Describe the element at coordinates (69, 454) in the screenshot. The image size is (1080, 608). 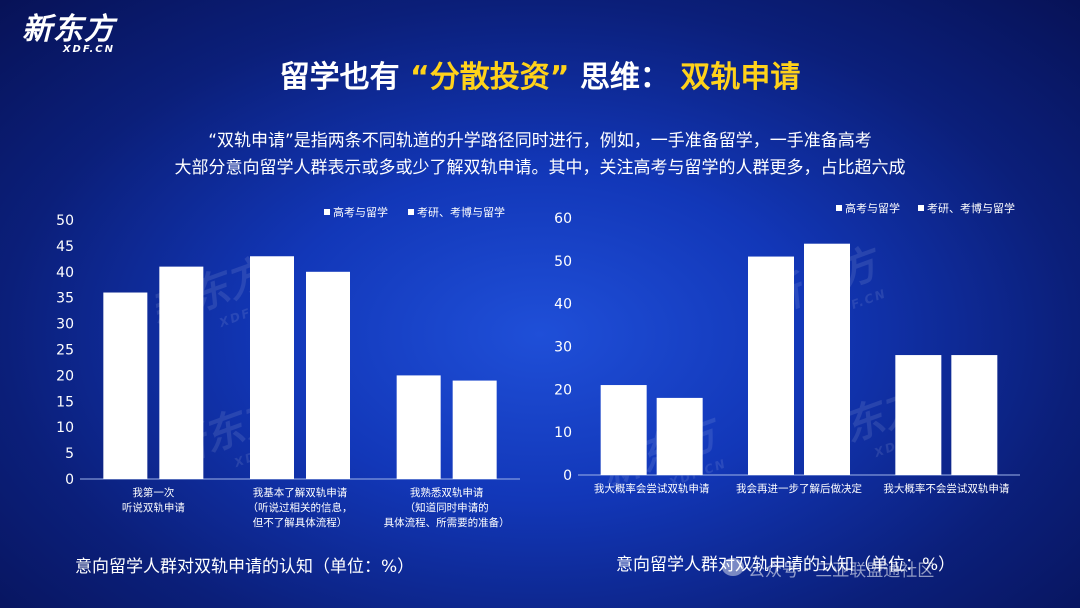
I see `y-tick-label: 5` at that location.